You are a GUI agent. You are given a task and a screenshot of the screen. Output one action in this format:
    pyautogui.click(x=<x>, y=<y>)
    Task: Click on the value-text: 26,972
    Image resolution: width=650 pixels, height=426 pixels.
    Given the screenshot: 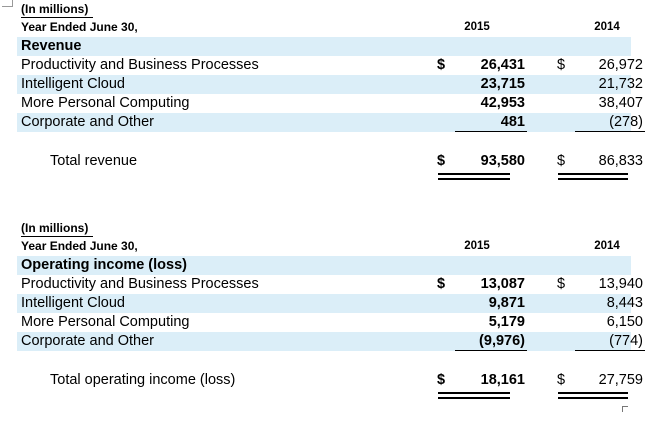 What is the action you would take?
    pyautogui.click(x=620, y=65)
    